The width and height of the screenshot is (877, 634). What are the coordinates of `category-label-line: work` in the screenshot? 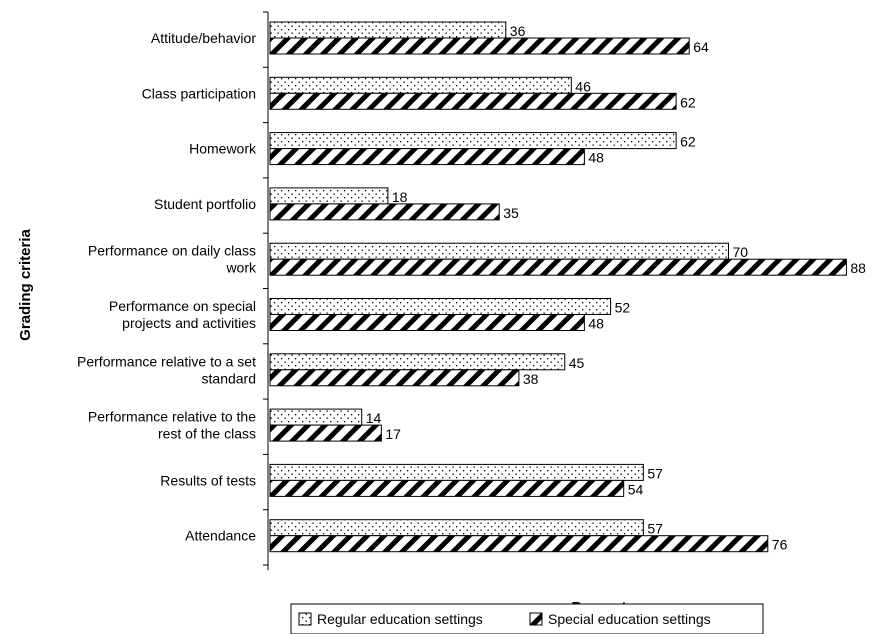 It's located at (241, 268).